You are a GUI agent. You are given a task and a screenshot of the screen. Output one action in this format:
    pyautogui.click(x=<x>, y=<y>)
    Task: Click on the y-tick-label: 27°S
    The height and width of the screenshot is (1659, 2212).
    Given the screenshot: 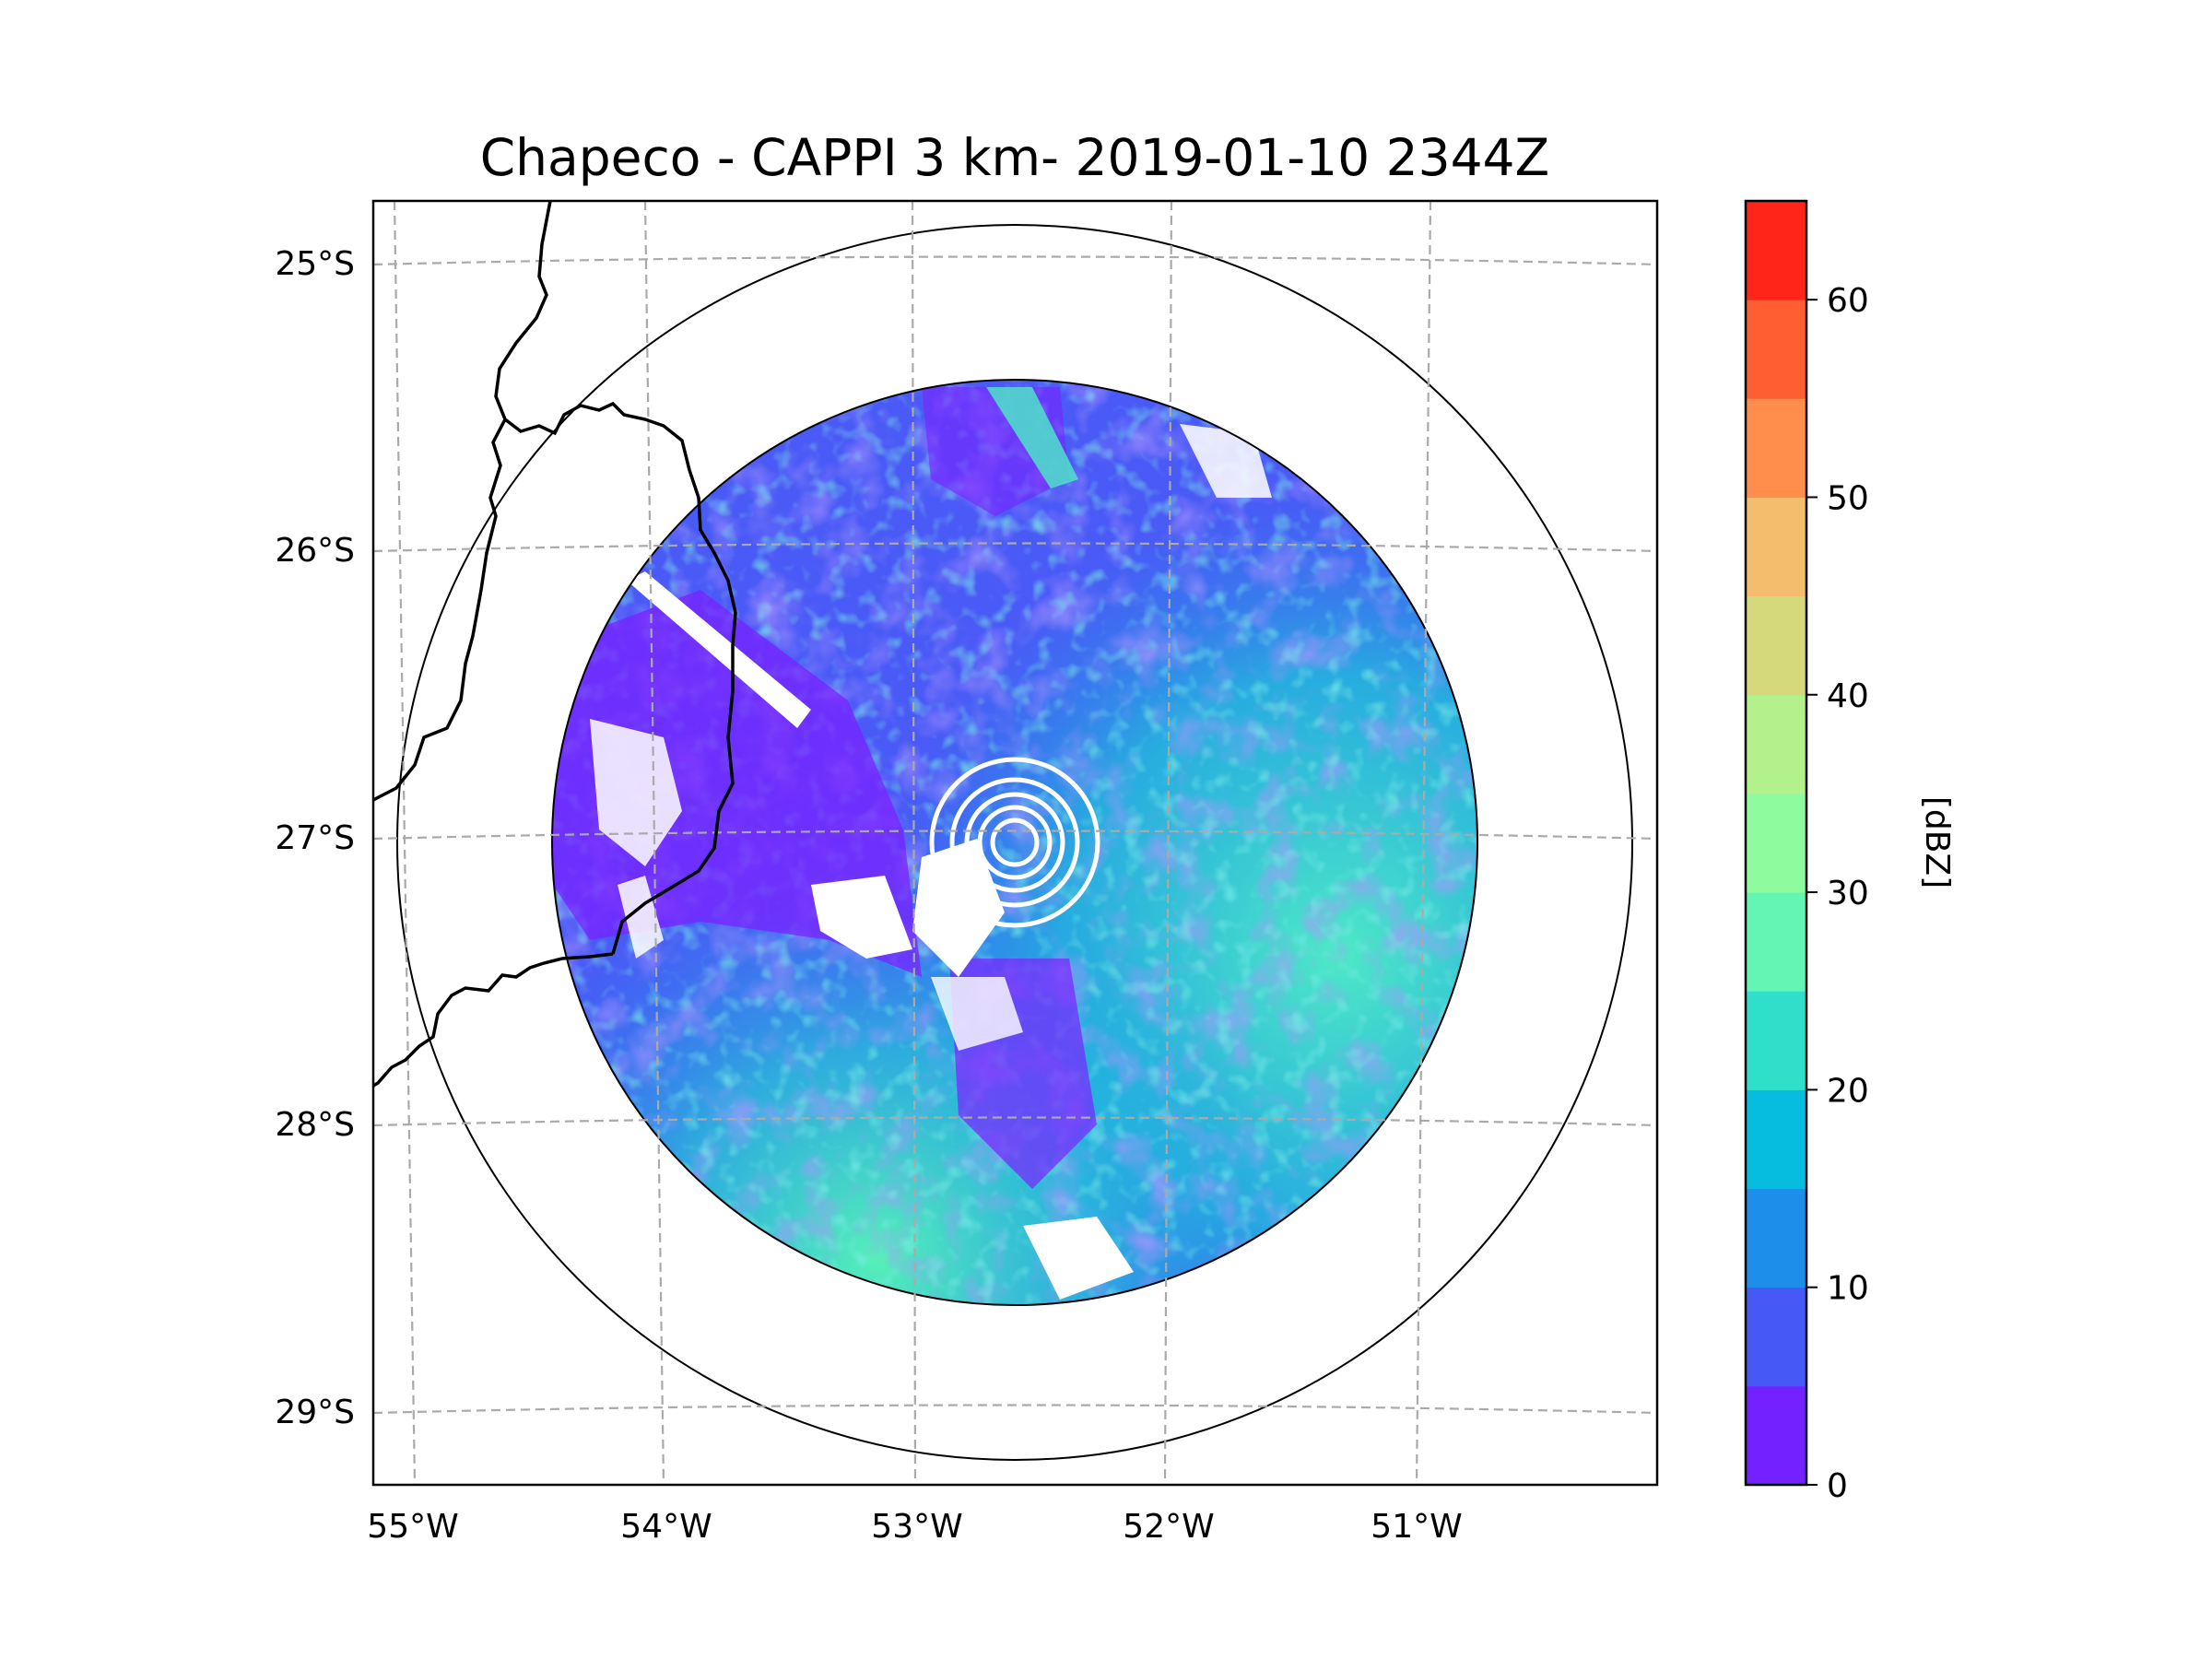 What is the action you would take?
    pyautogui.click(x=315, y=838)
    